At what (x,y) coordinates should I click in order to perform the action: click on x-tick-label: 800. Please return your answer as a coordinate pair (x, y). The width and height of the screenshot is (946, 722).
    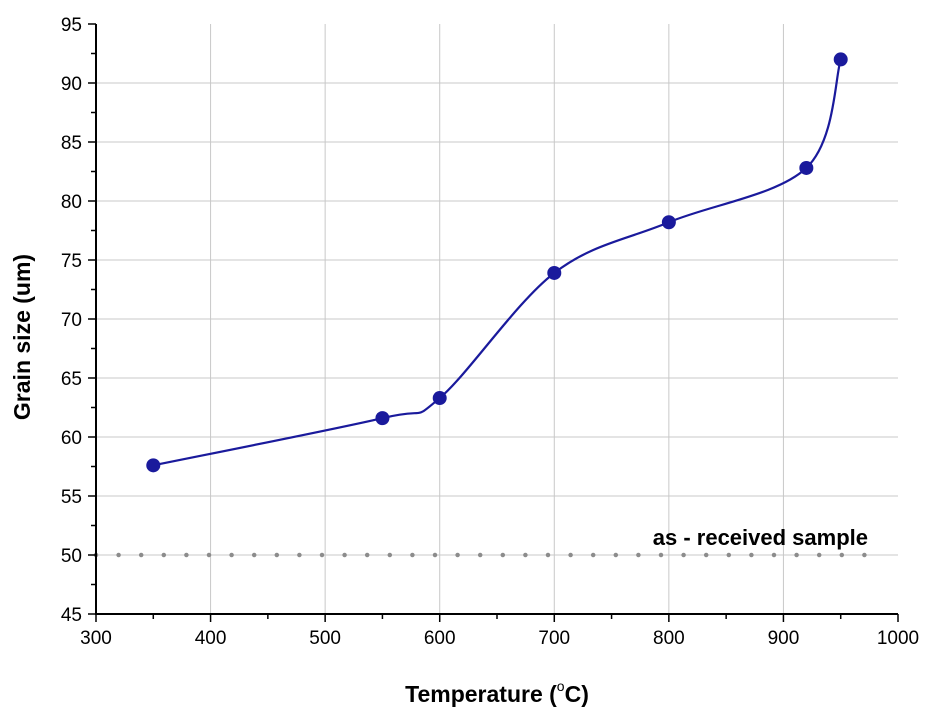
    Looking at the image, I should click on (669, 638).